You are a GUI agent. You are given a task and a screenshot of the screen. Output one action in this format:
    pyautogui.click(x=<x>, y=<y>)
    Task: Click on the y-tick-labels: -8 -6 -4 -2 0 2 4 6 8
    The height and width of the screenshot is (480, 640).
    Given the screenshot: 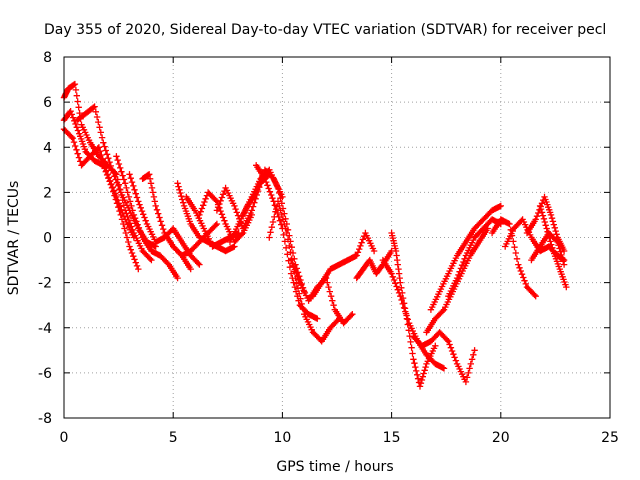 What is the action you would take?
    pyautogui.click(x=45, y=238)
    